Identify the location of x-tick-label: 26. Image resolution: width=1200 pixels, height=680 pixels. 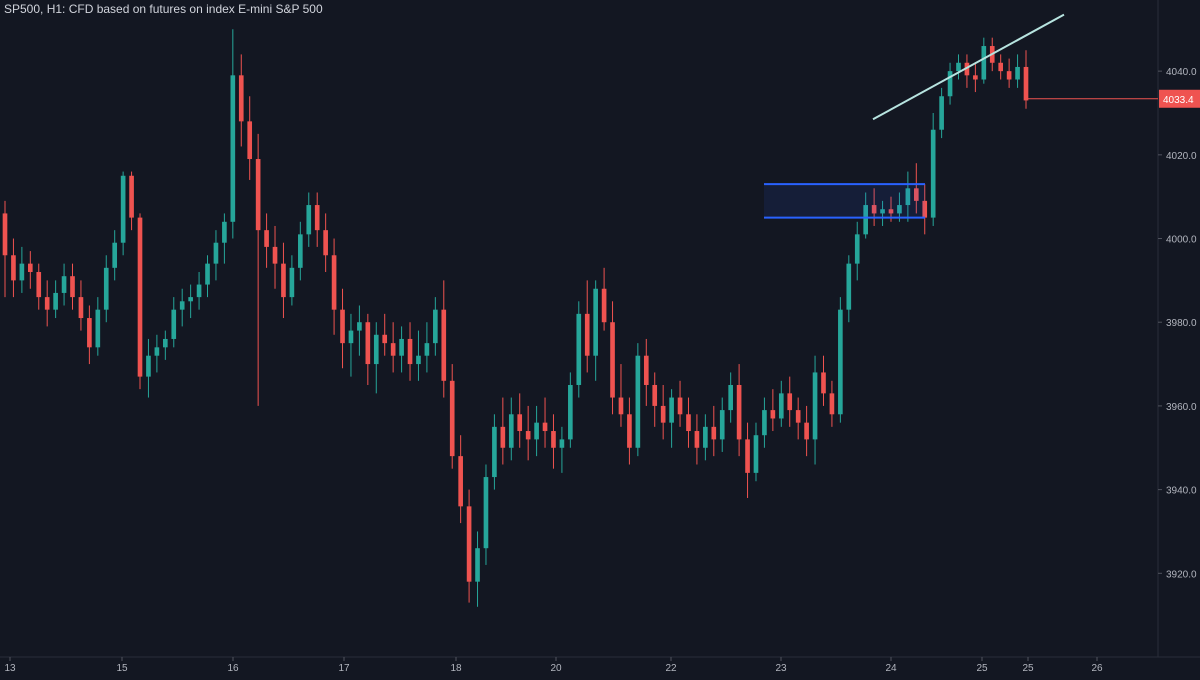
(1097, 668).